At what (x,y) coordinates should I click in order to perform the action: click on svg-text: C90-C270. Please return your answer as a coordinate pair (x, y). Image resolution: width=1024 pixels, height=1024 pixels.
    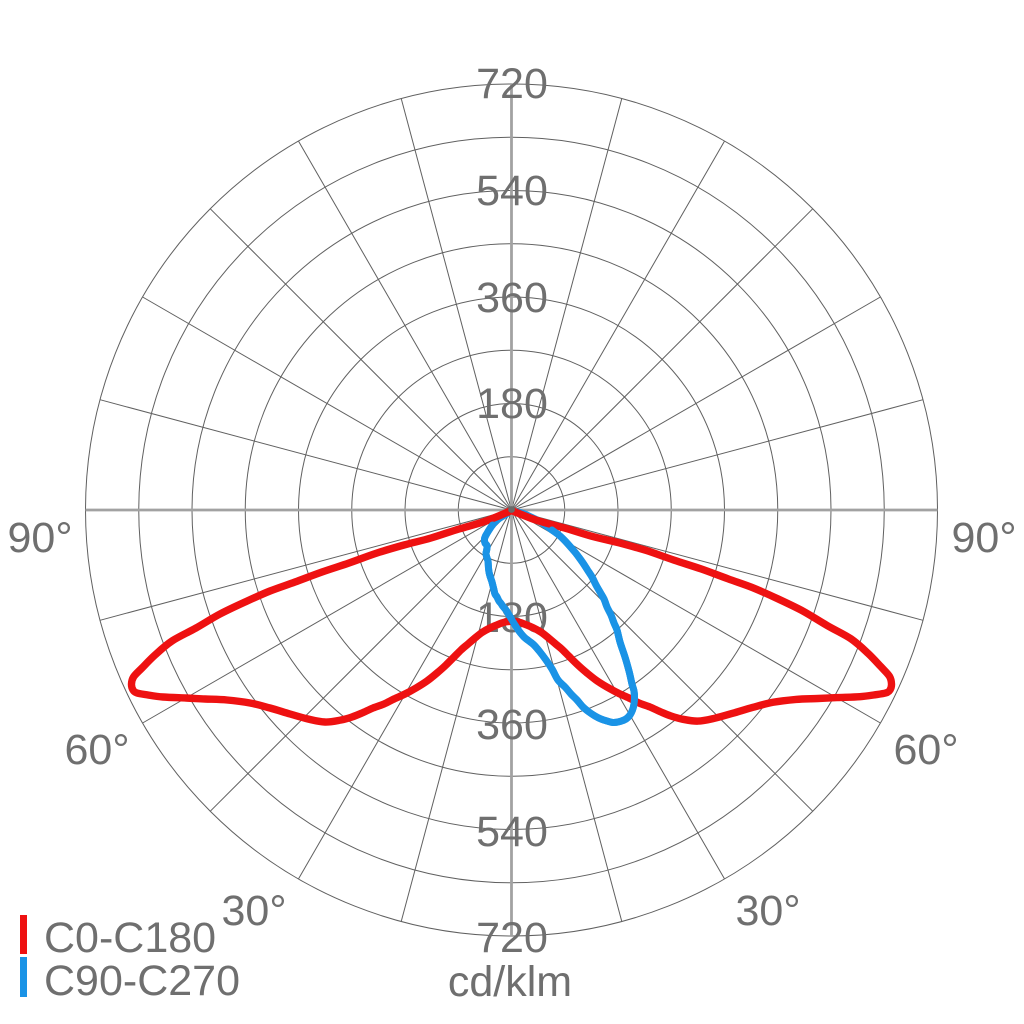
    Looking at the image, I should click on (142, 981).